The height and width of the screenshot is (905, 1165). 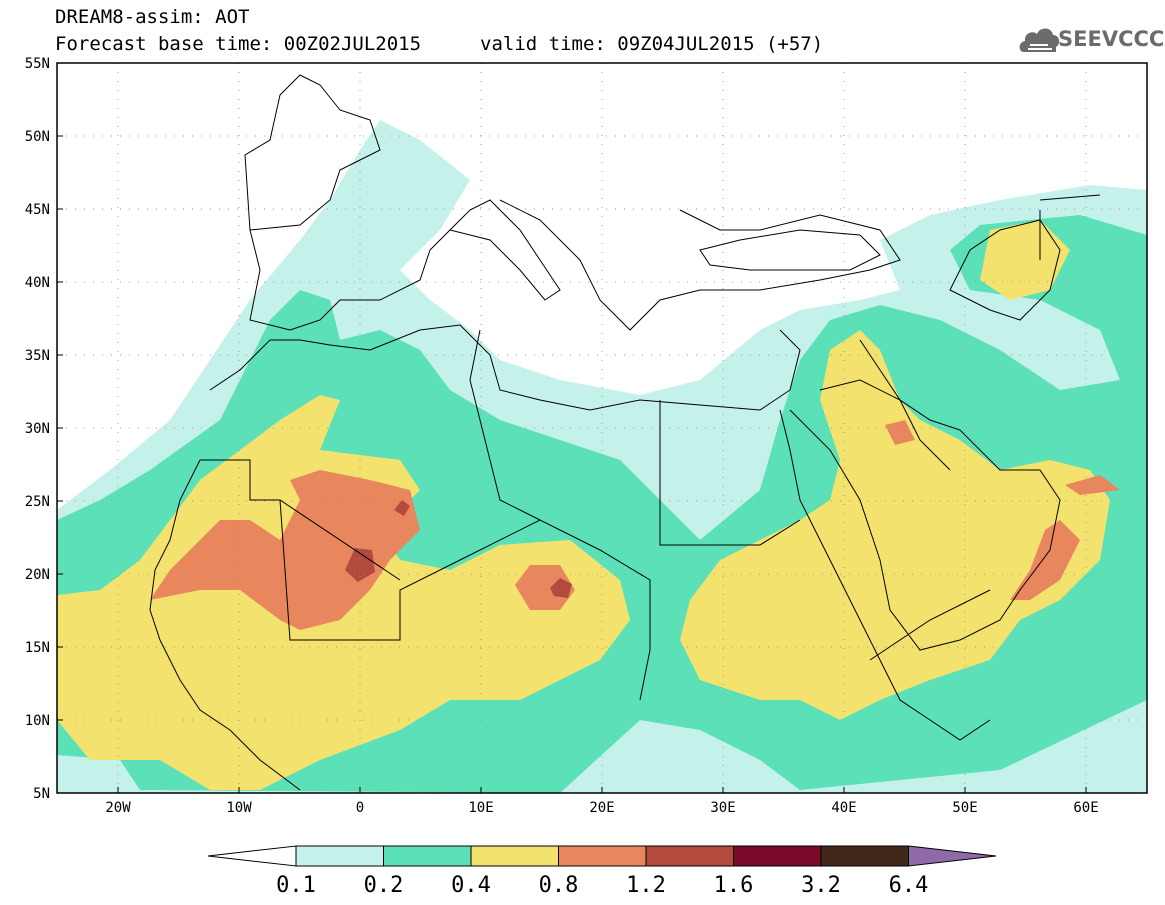 I want to click on valid-time: valid time: 09Z04JUL2015 (+57), so click(x=652, y=44).